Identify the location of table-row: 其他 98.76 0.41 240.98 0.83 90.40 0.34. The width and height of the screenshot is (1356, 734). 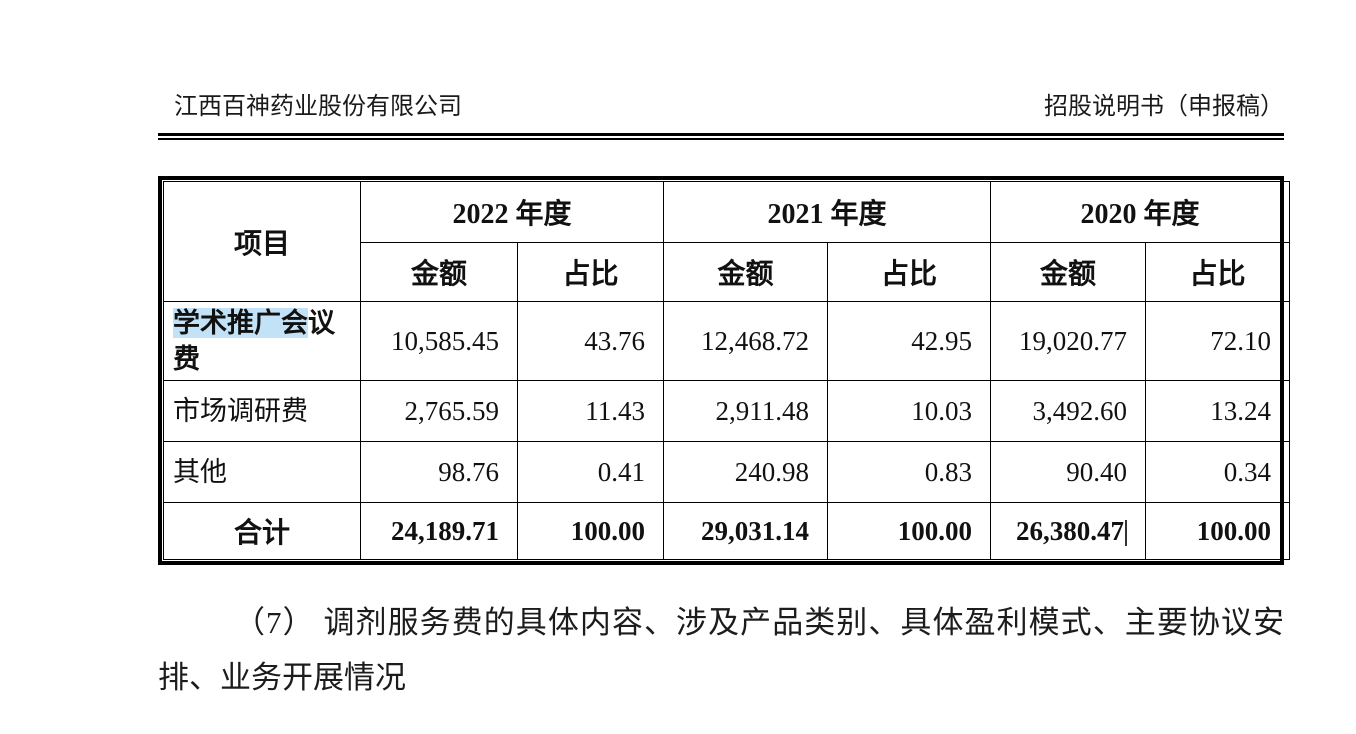
(727, 472).